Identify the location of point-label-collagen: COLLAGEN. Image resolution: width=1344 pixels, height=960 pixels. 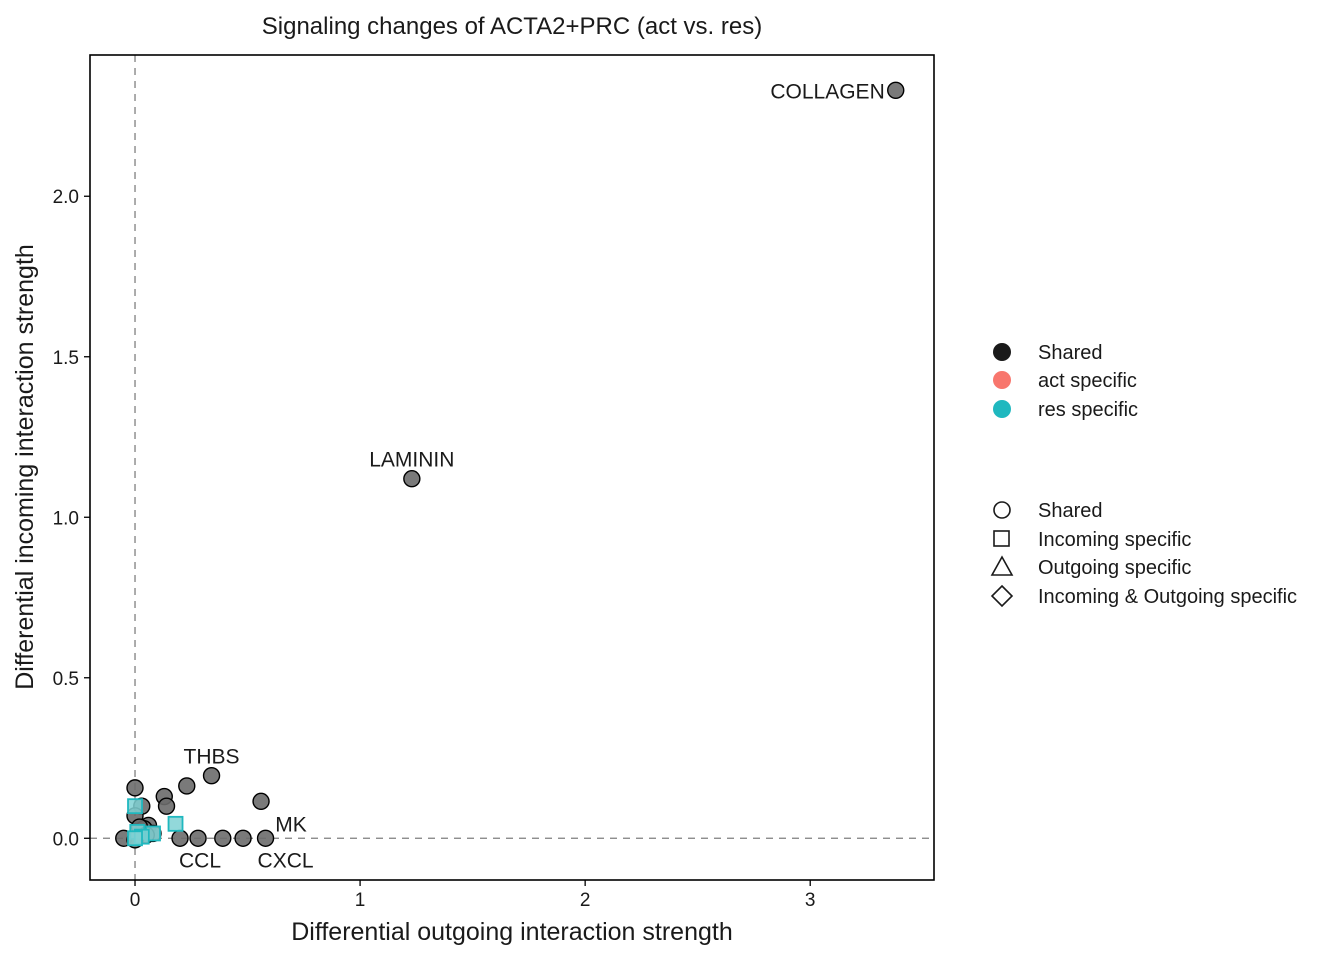
(827, 91).